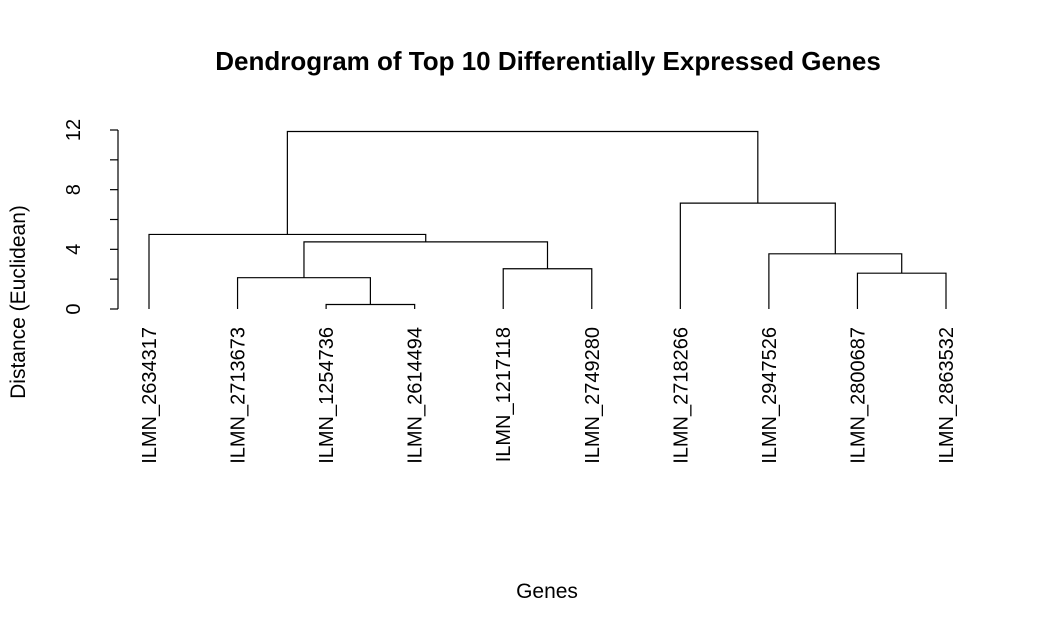  I want to click on leaf-label: ILMN_2718266, so click(681, 395).